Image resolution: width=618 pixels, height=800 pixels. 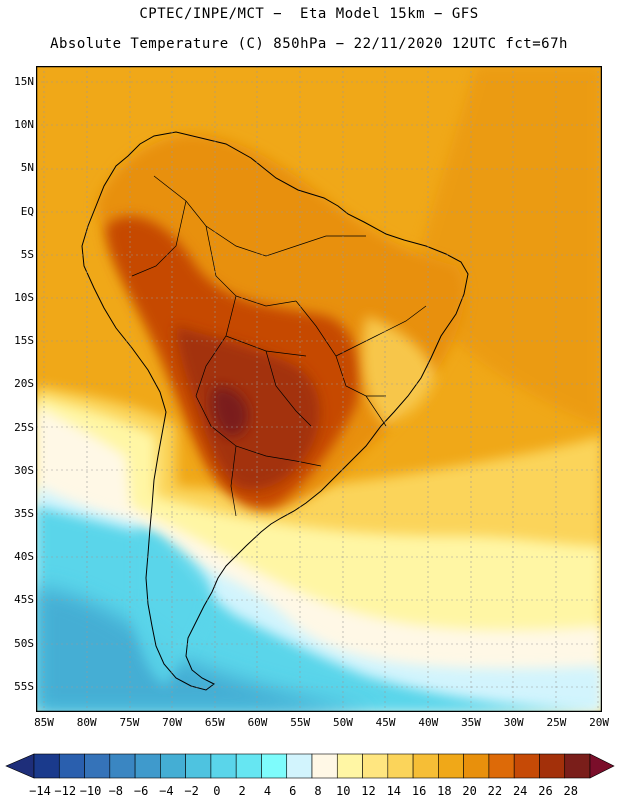 What do you see at coordinates (570, 791) in the screenshot?
I see `colorbar-label: 28` at bounding box center [570, 791].